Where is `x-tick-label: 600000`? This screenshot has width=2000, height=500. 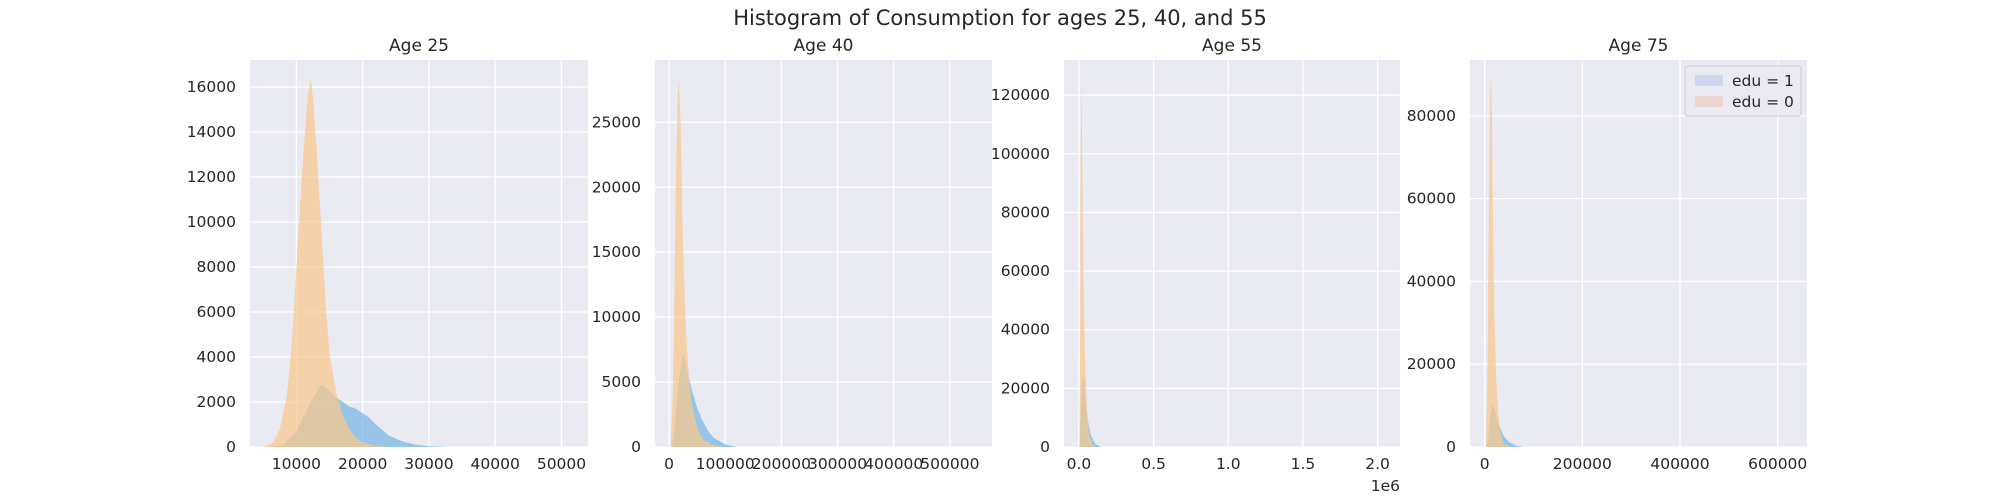
x-tick-label: 600000 is located at coordinates (1777, 464).